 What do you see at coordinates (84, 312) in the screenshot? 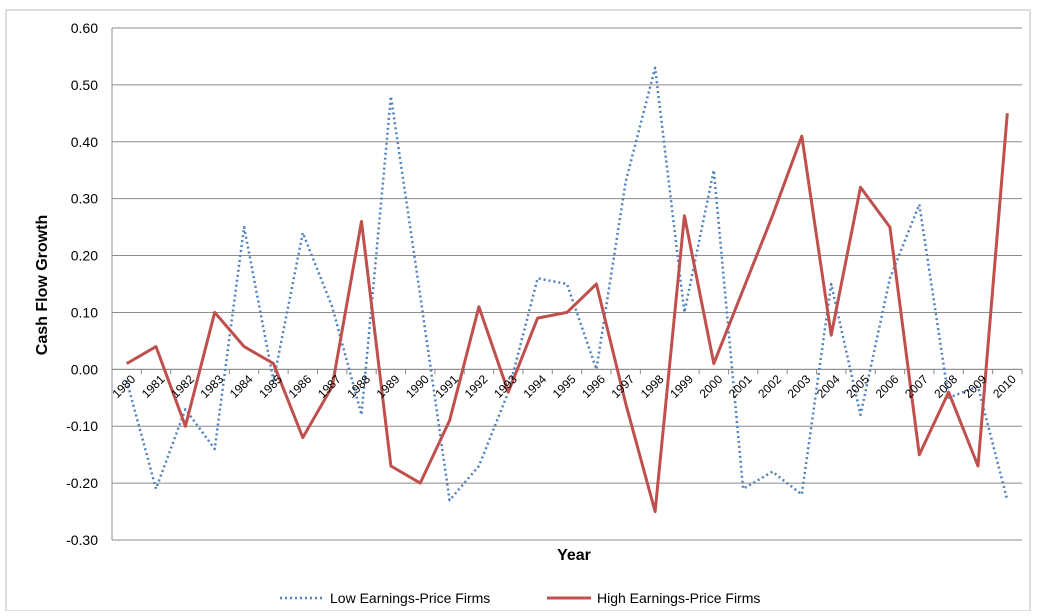
I see `y-tick-label: 0.10` at bounding box center [84, 312].